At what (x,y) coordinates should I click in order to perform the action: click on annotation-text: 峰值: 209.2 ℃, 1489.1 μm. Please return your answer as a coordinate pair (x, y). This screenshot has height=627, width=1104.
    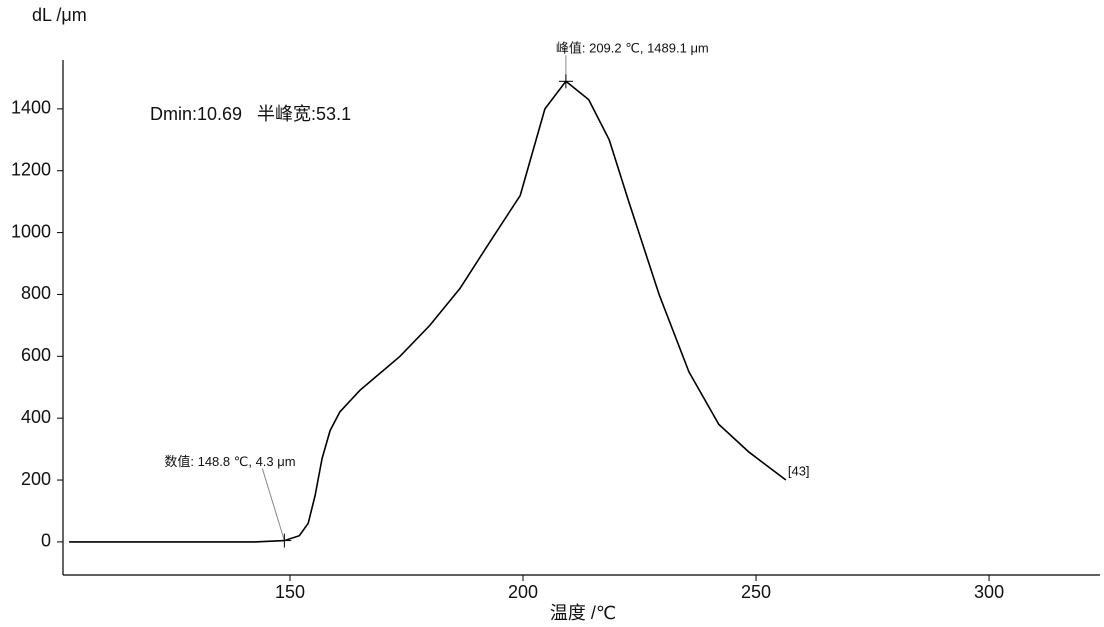
    Looking at the image, I should click on (632, 48).